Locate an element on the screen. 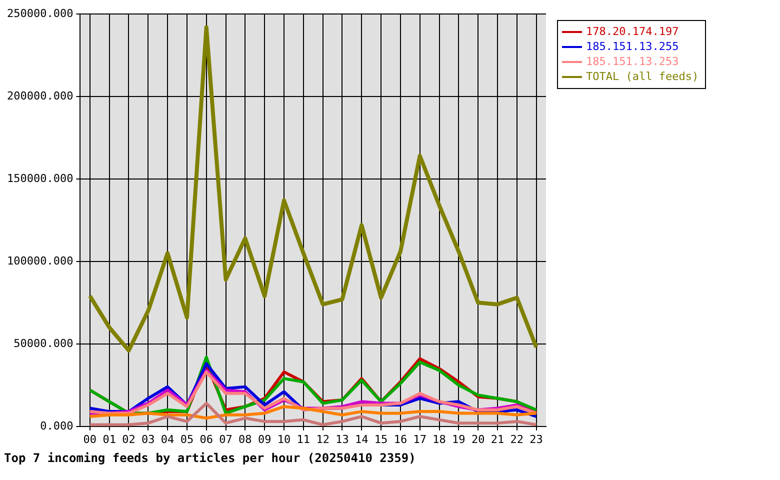  text: Top 7 incoming feeds by articles per hour (20250410 2359) is located at coordinates (210, 457).